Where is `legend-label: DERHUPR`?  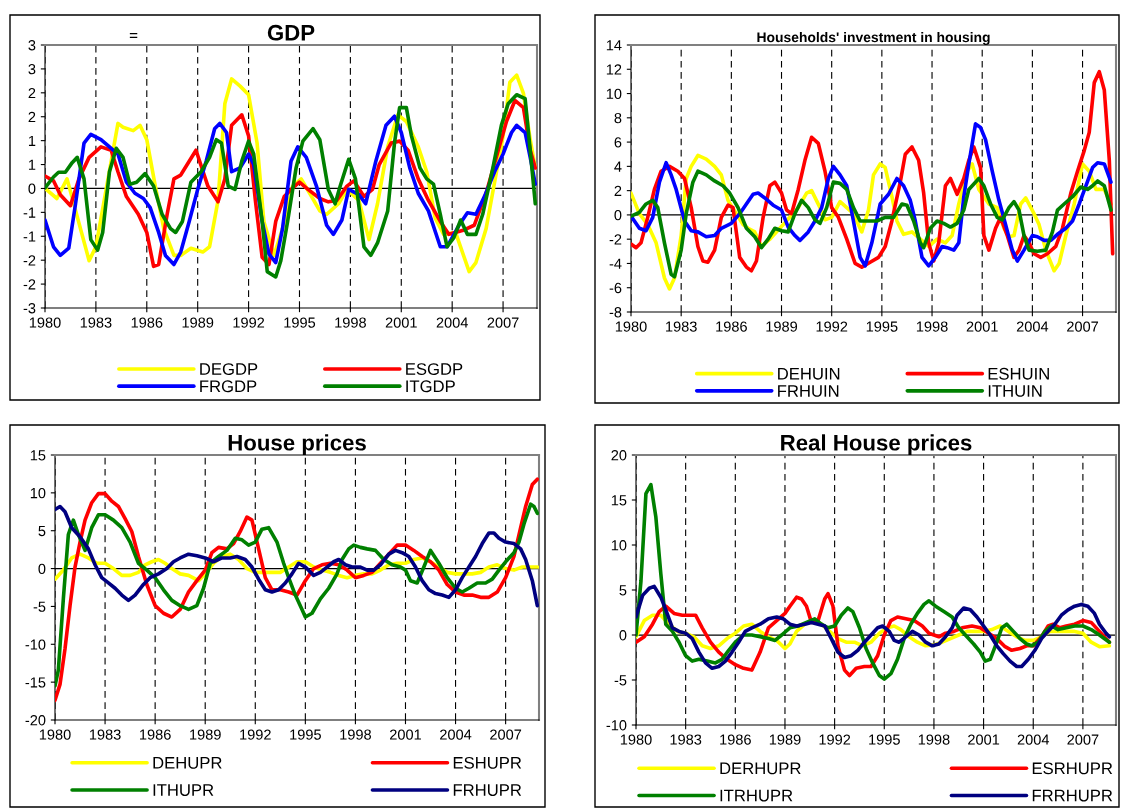
legend-label: DERHUPR is located at coordinates (760, 768).